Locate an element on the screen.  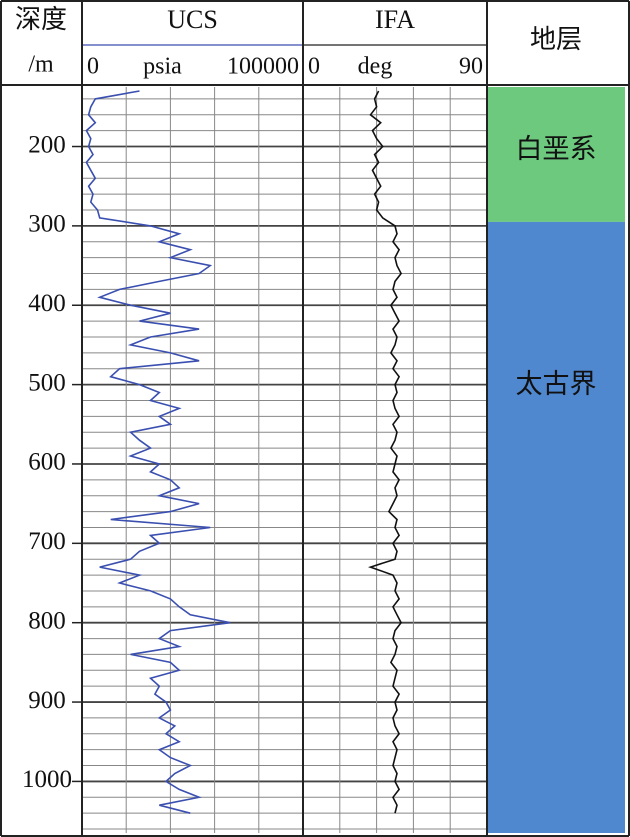
track-name: UCS is located at coordinates (192, 19).